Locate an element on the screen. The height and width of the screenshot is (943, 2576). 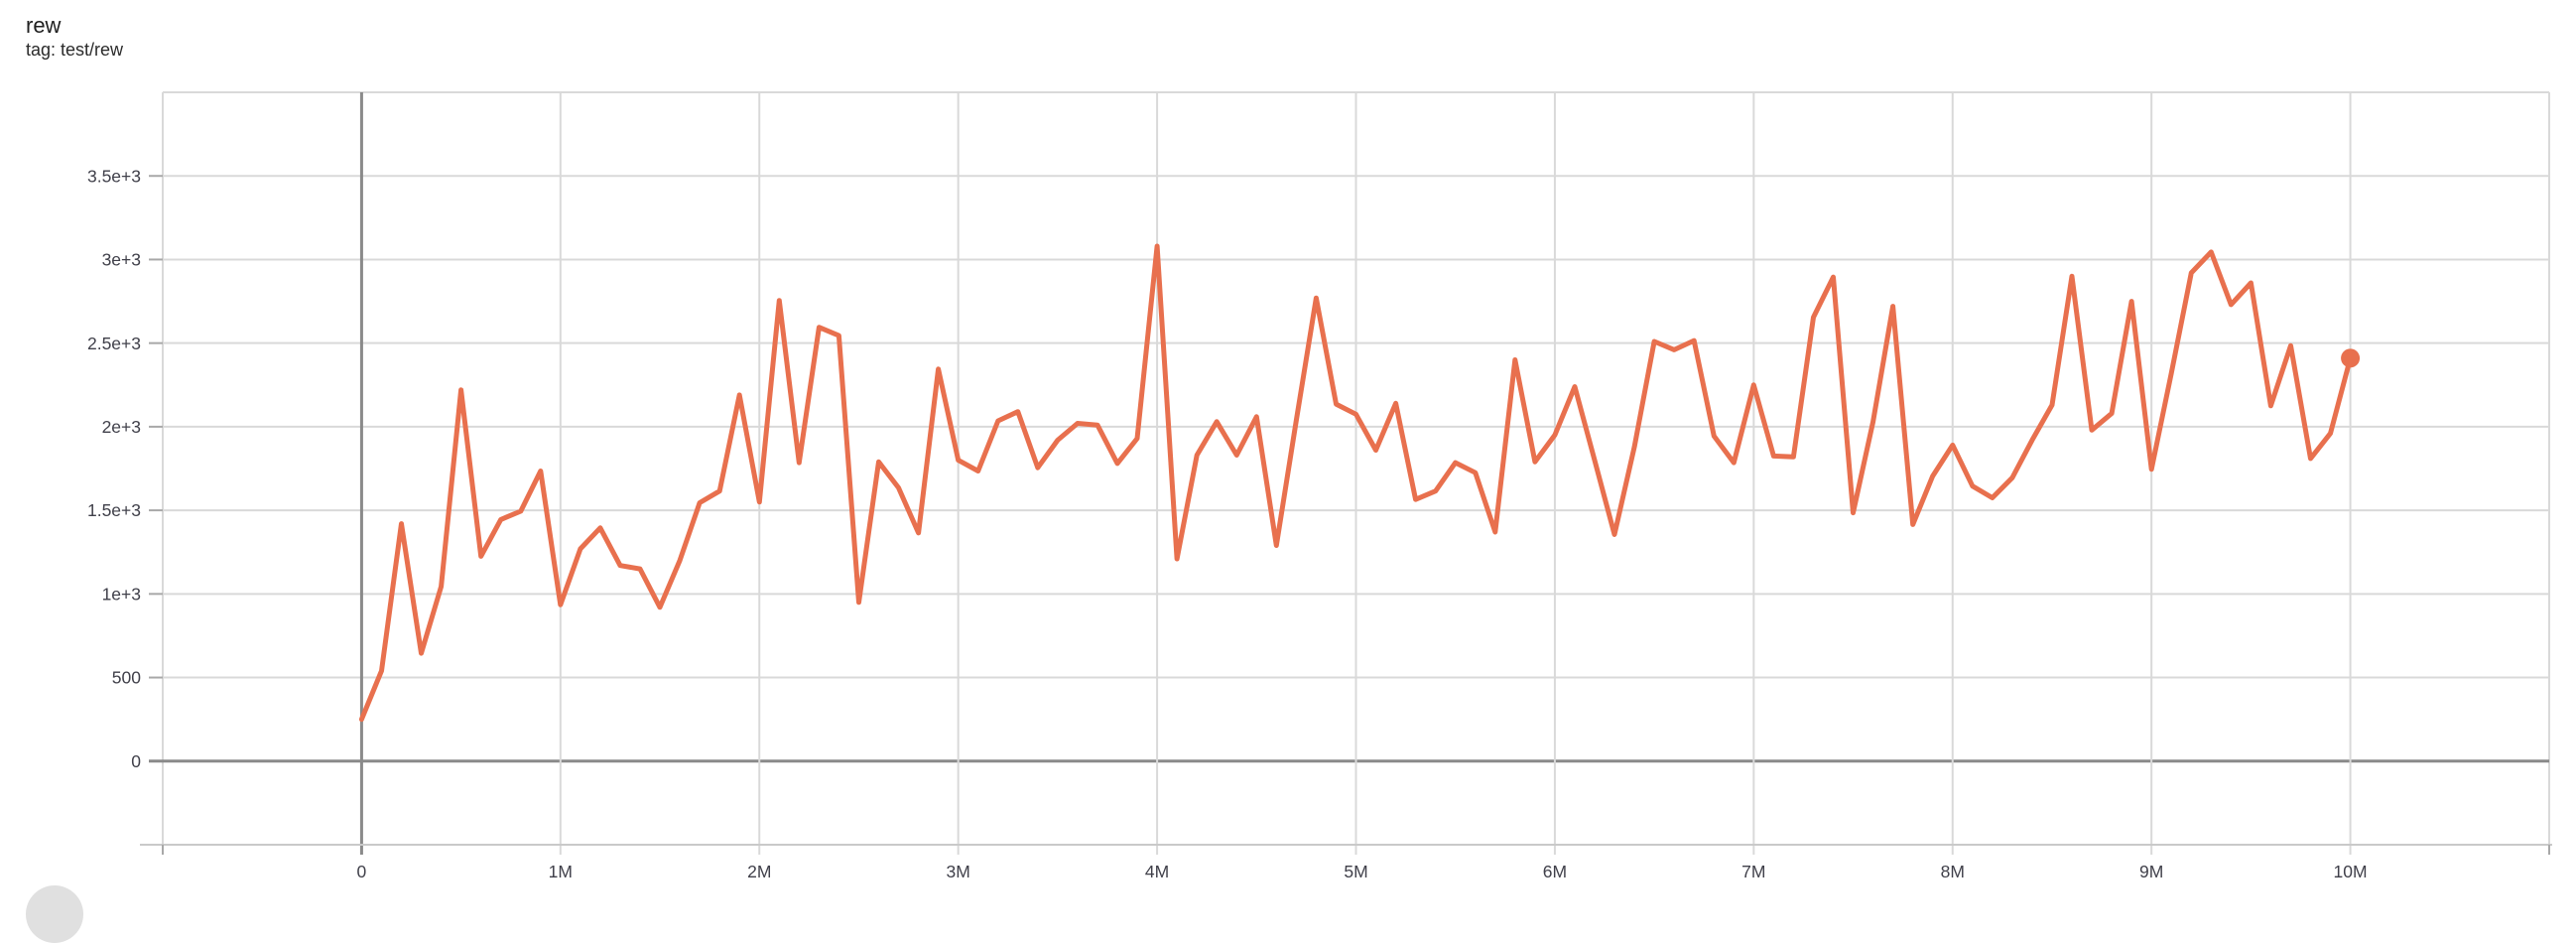
y-tick-label: 3e+3 is located at coordinates (122, 260).